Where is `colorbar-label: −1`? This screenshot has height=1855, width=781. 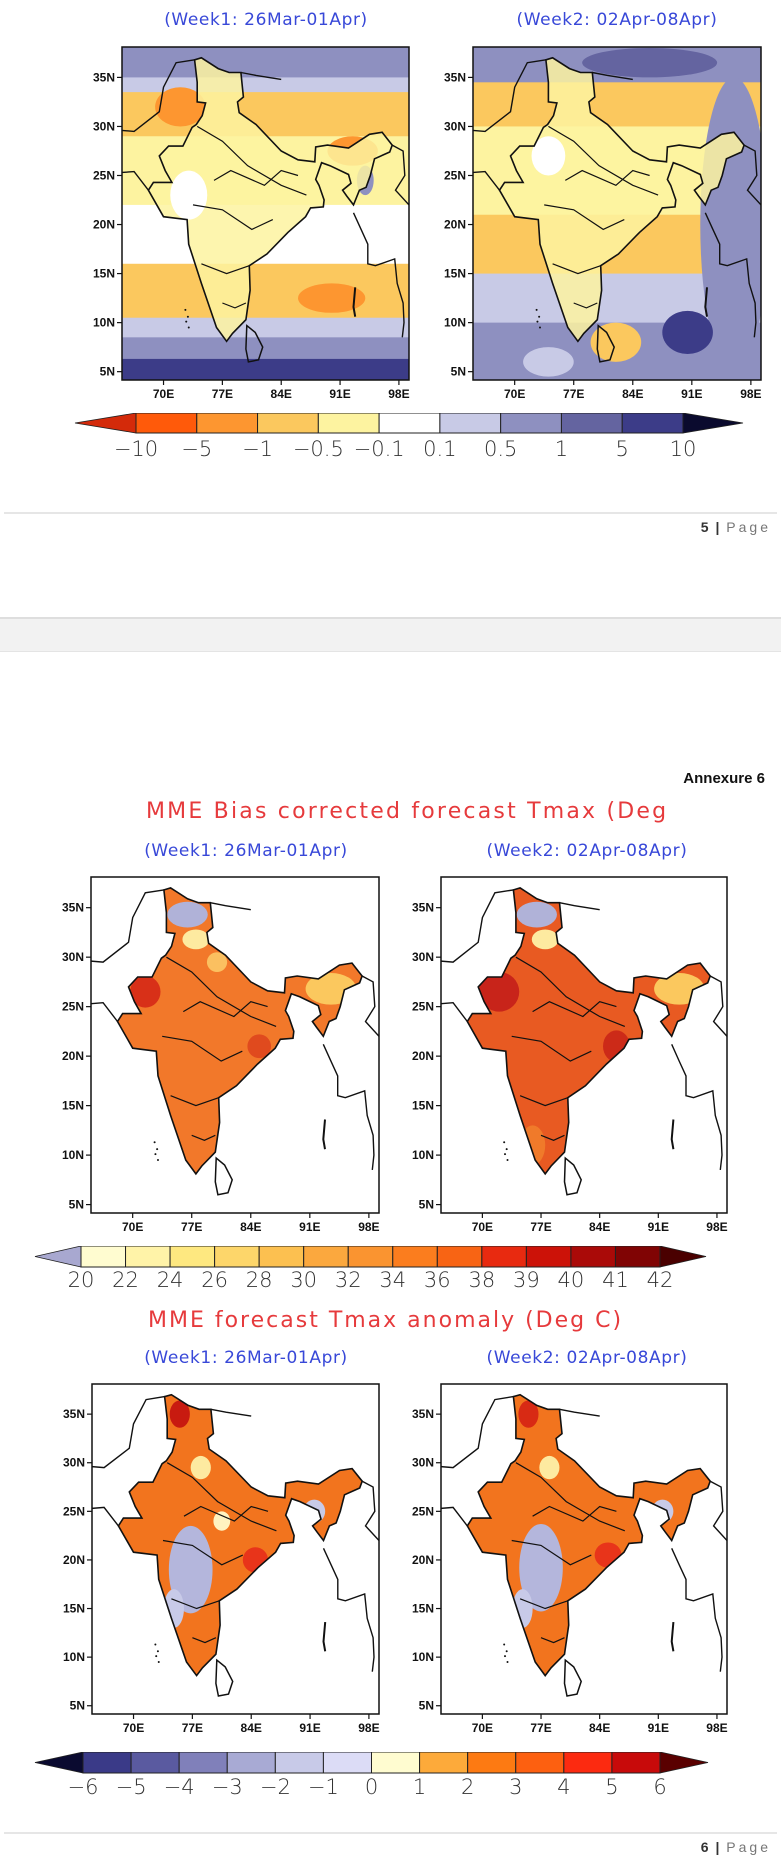
colorbar-label: −1 is located at coordinates (258, 449).